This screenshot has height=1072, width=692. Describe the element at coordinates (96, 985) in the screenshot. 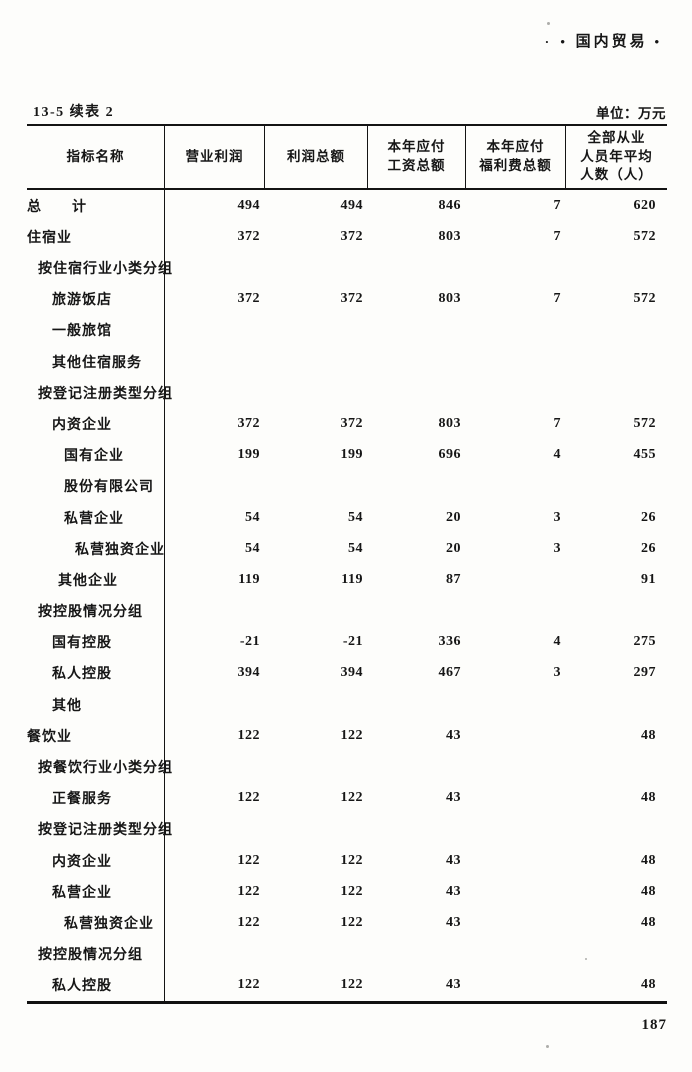

I see `row-label: 私人控股` at that location.